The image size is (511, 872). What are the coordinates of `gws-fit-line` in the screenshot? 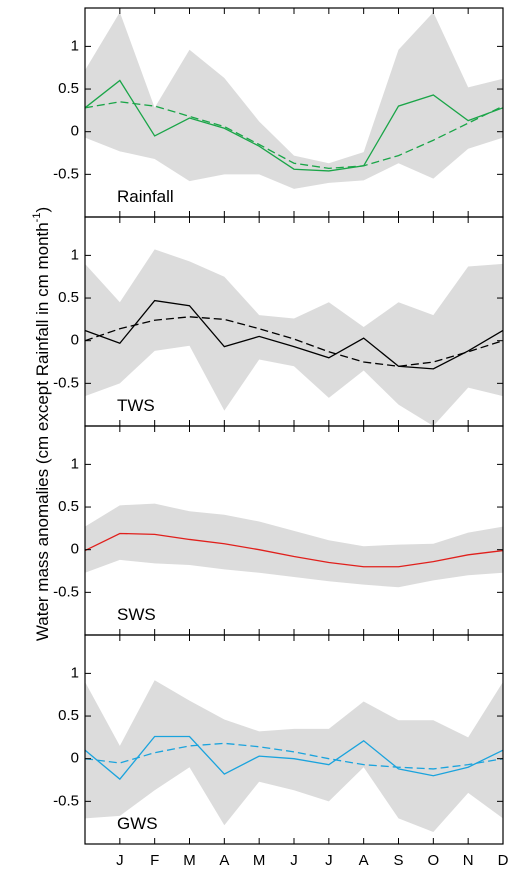 It's located at (294, 756).